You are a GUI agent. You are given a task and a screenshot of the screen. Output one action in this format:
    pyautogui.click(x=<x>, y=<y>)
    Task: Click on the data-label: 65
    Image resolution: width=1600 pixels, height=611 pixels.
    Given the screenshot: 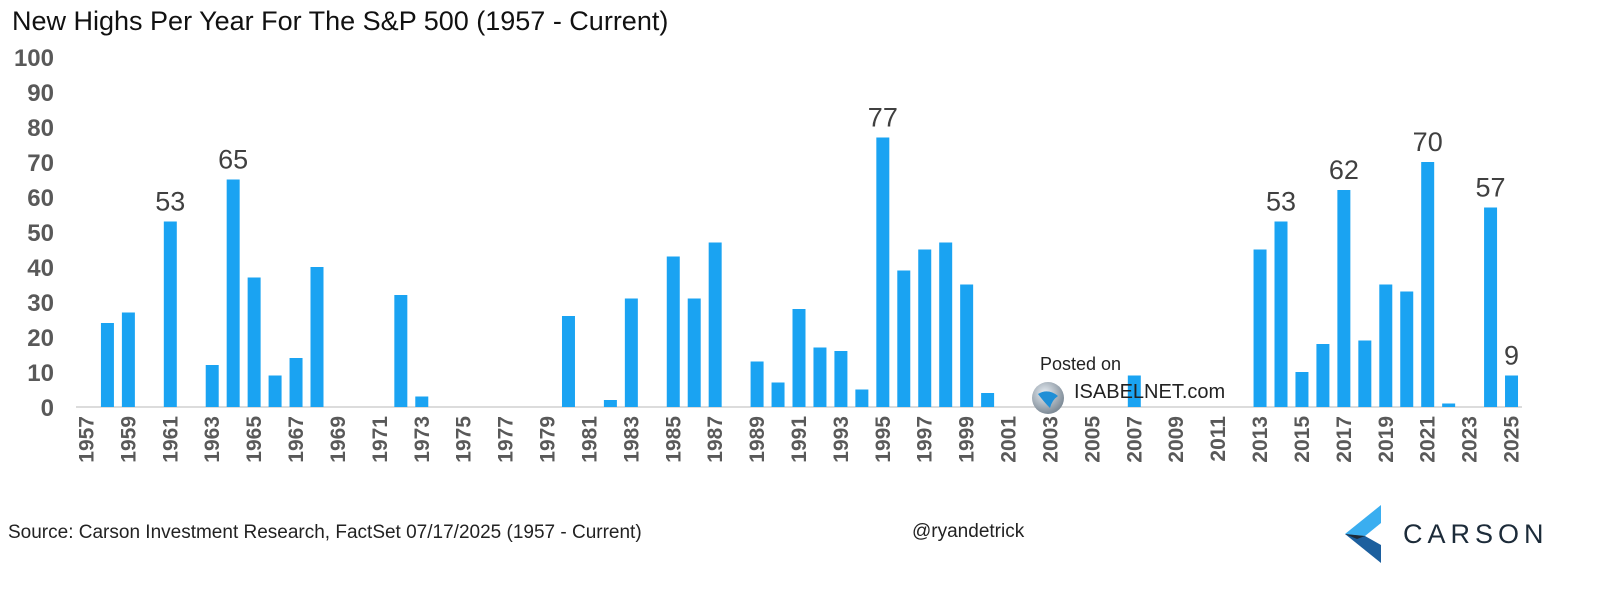 What is the action you would take?
    pyautogui.click(x=233, y=160)
    